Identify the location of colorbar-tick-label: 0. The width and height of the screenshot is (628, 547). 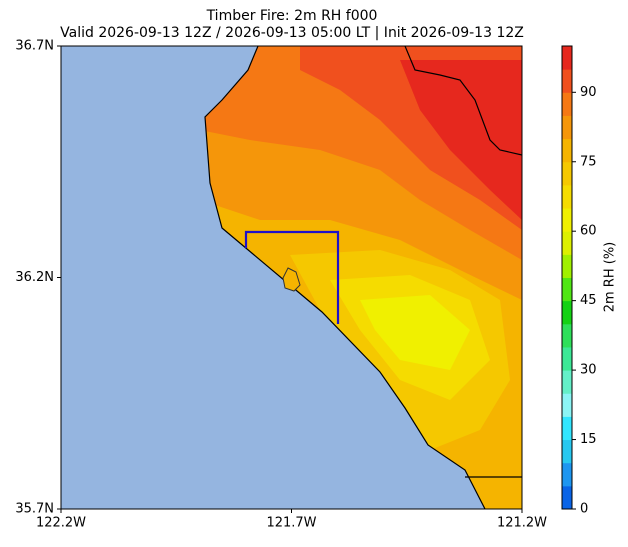
(584, 509).